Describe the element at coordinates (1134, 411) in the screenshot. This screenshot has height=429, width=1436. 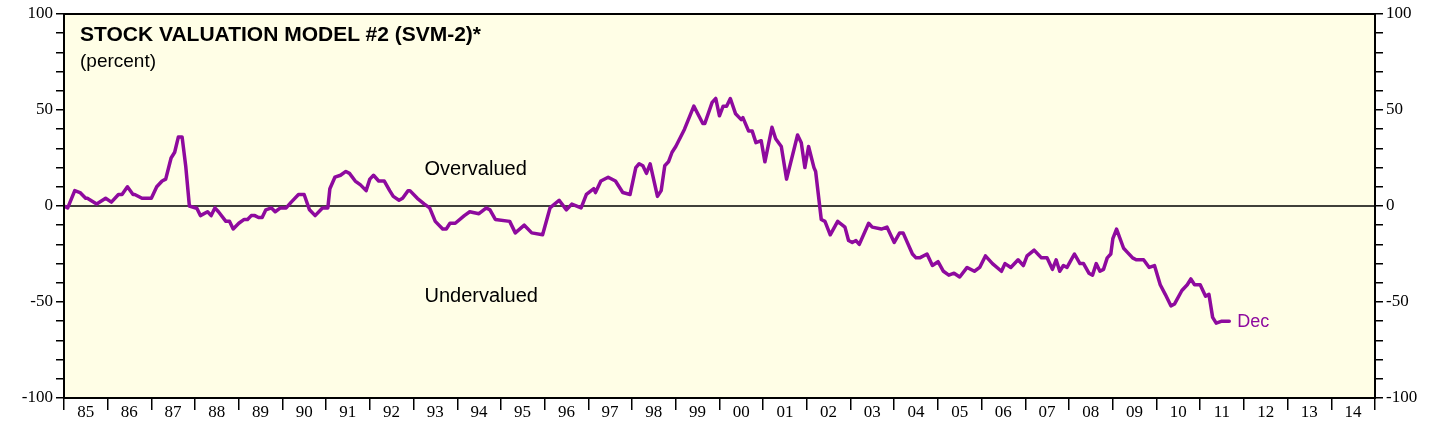
I see `x-tick-label: 09` at that location.